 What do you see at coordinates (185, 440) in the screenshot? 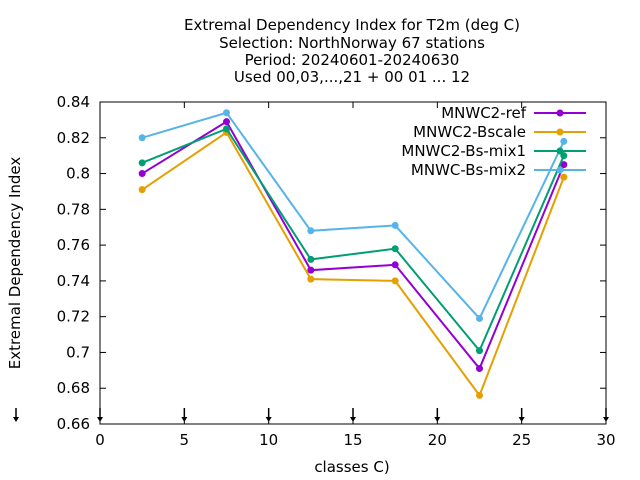
I see `x-tick-label: 5` at bounding box center [185, 440].